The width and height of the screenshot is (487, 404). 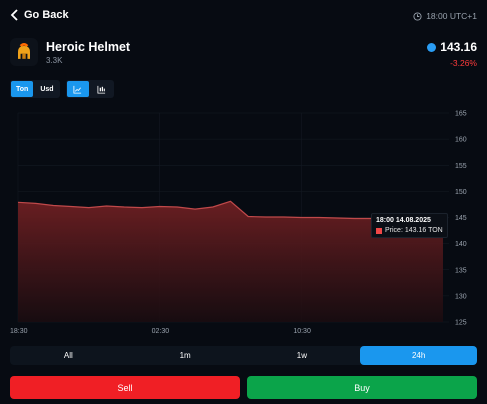 I want to click on period-selector: All 1m 1w 24h, so click(x=243, y=355).